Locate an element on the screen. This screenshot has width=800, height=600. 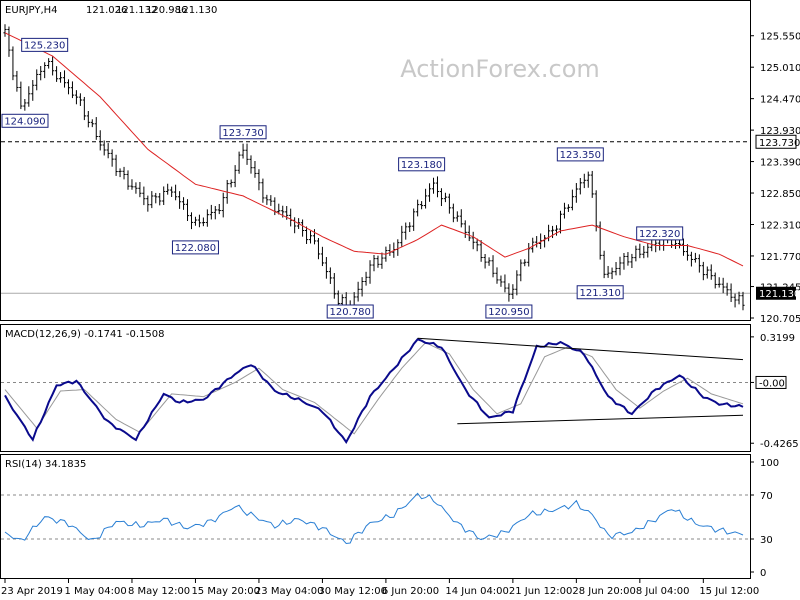
time-tick-5: 30 May 12:00 is located at coordinates (352, 591).